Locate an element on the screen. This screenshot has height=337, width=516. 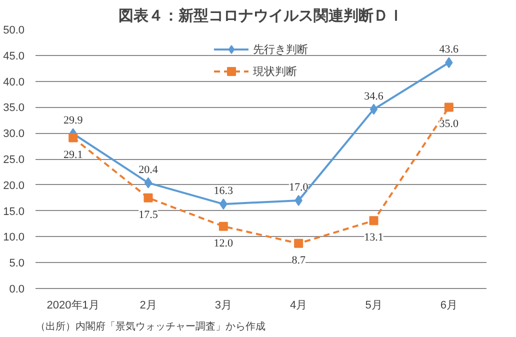
x-tick-label: 2月 is located at coordinates (148, 306).